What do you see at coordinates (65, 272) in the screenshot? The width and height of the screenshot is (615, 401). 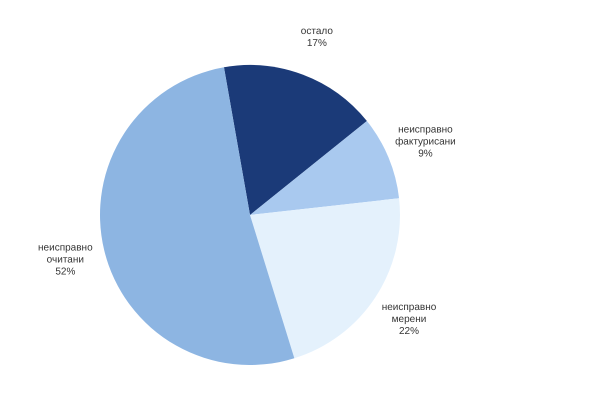 I see `data-label: 52%` at bounding box center [65, 272].